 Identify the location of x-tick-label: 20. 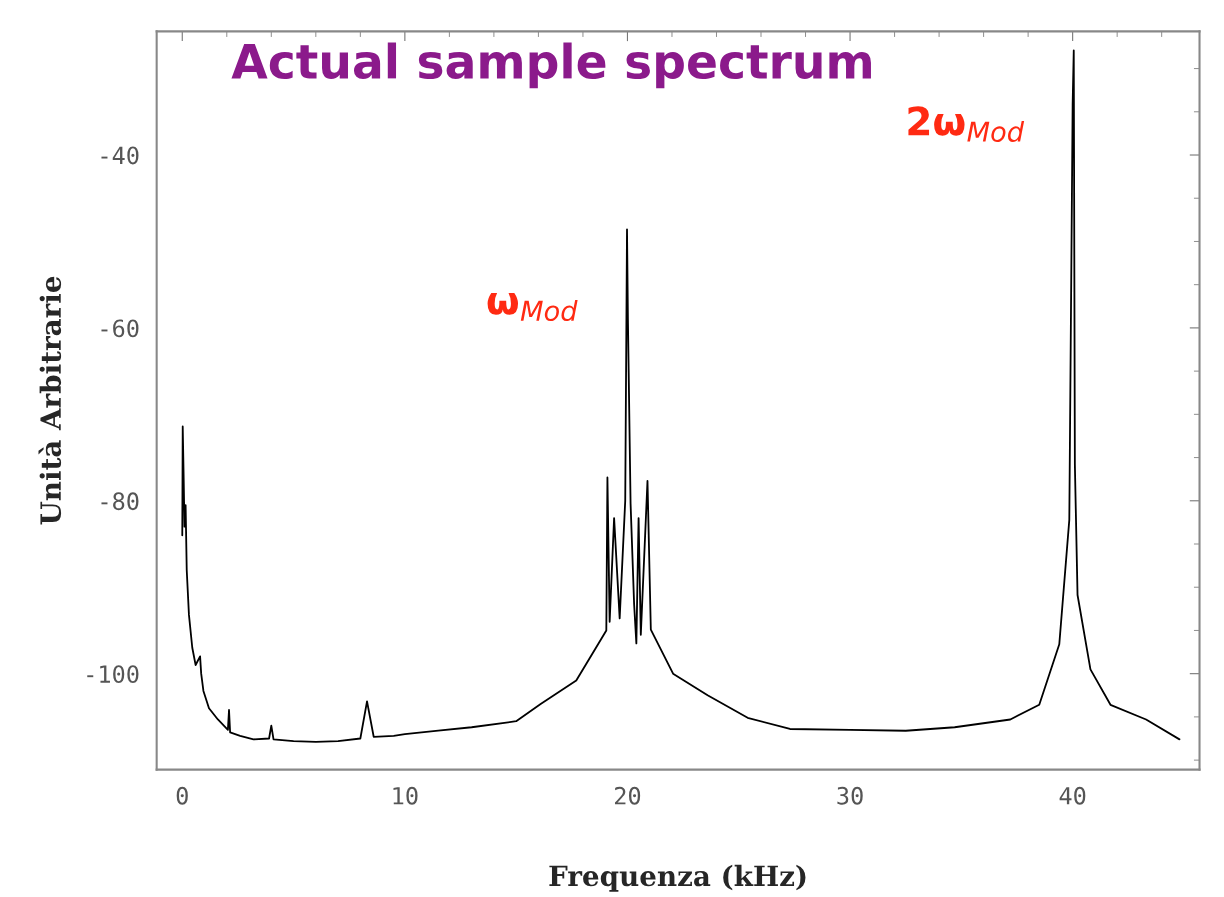
(627, 795).